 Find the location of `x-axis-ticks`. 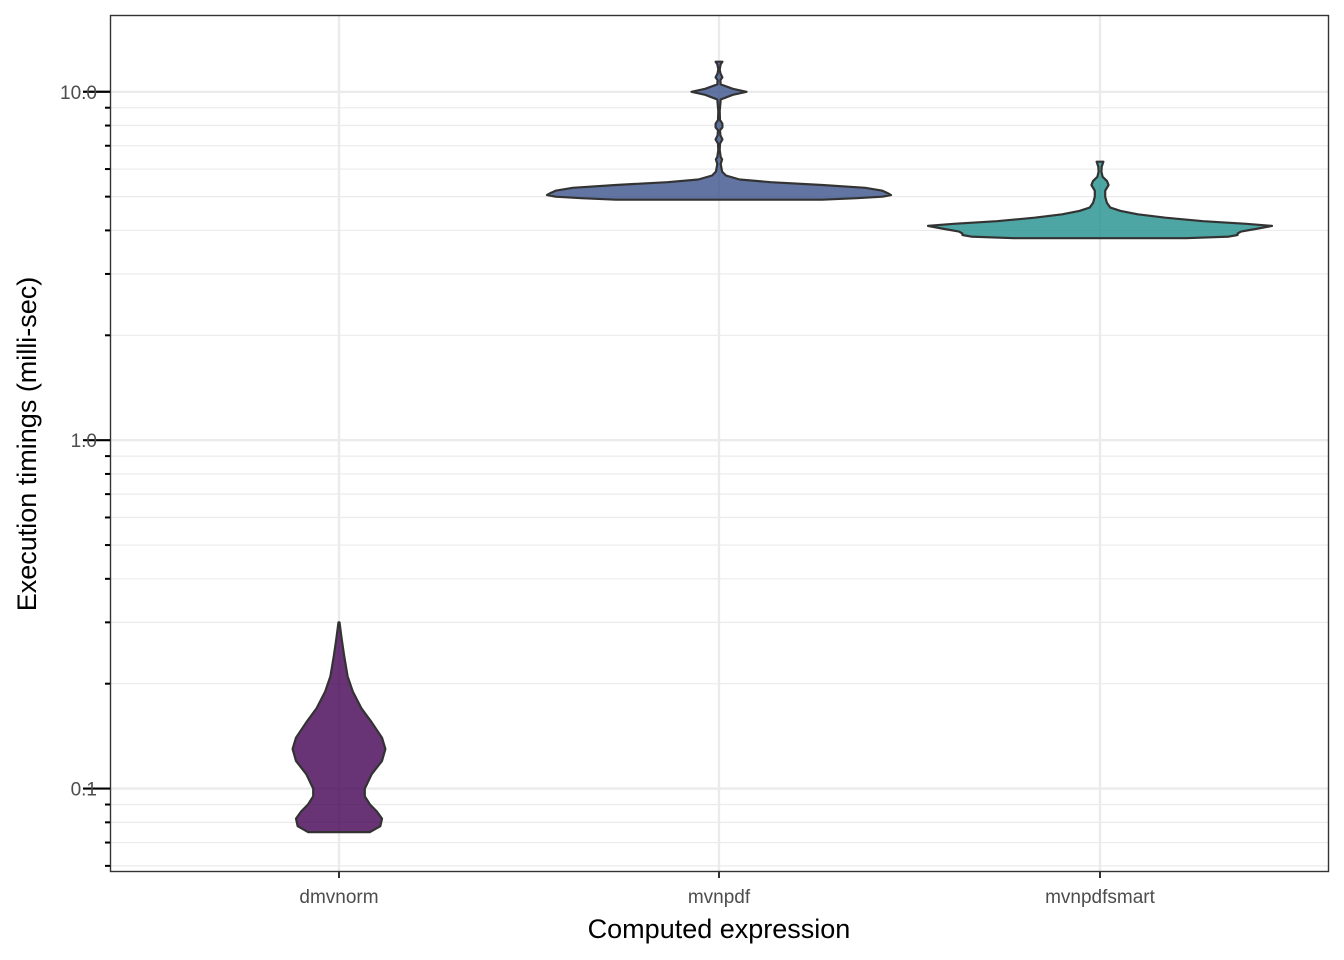

x-axis-ticks is located at coordinates (719, 874).